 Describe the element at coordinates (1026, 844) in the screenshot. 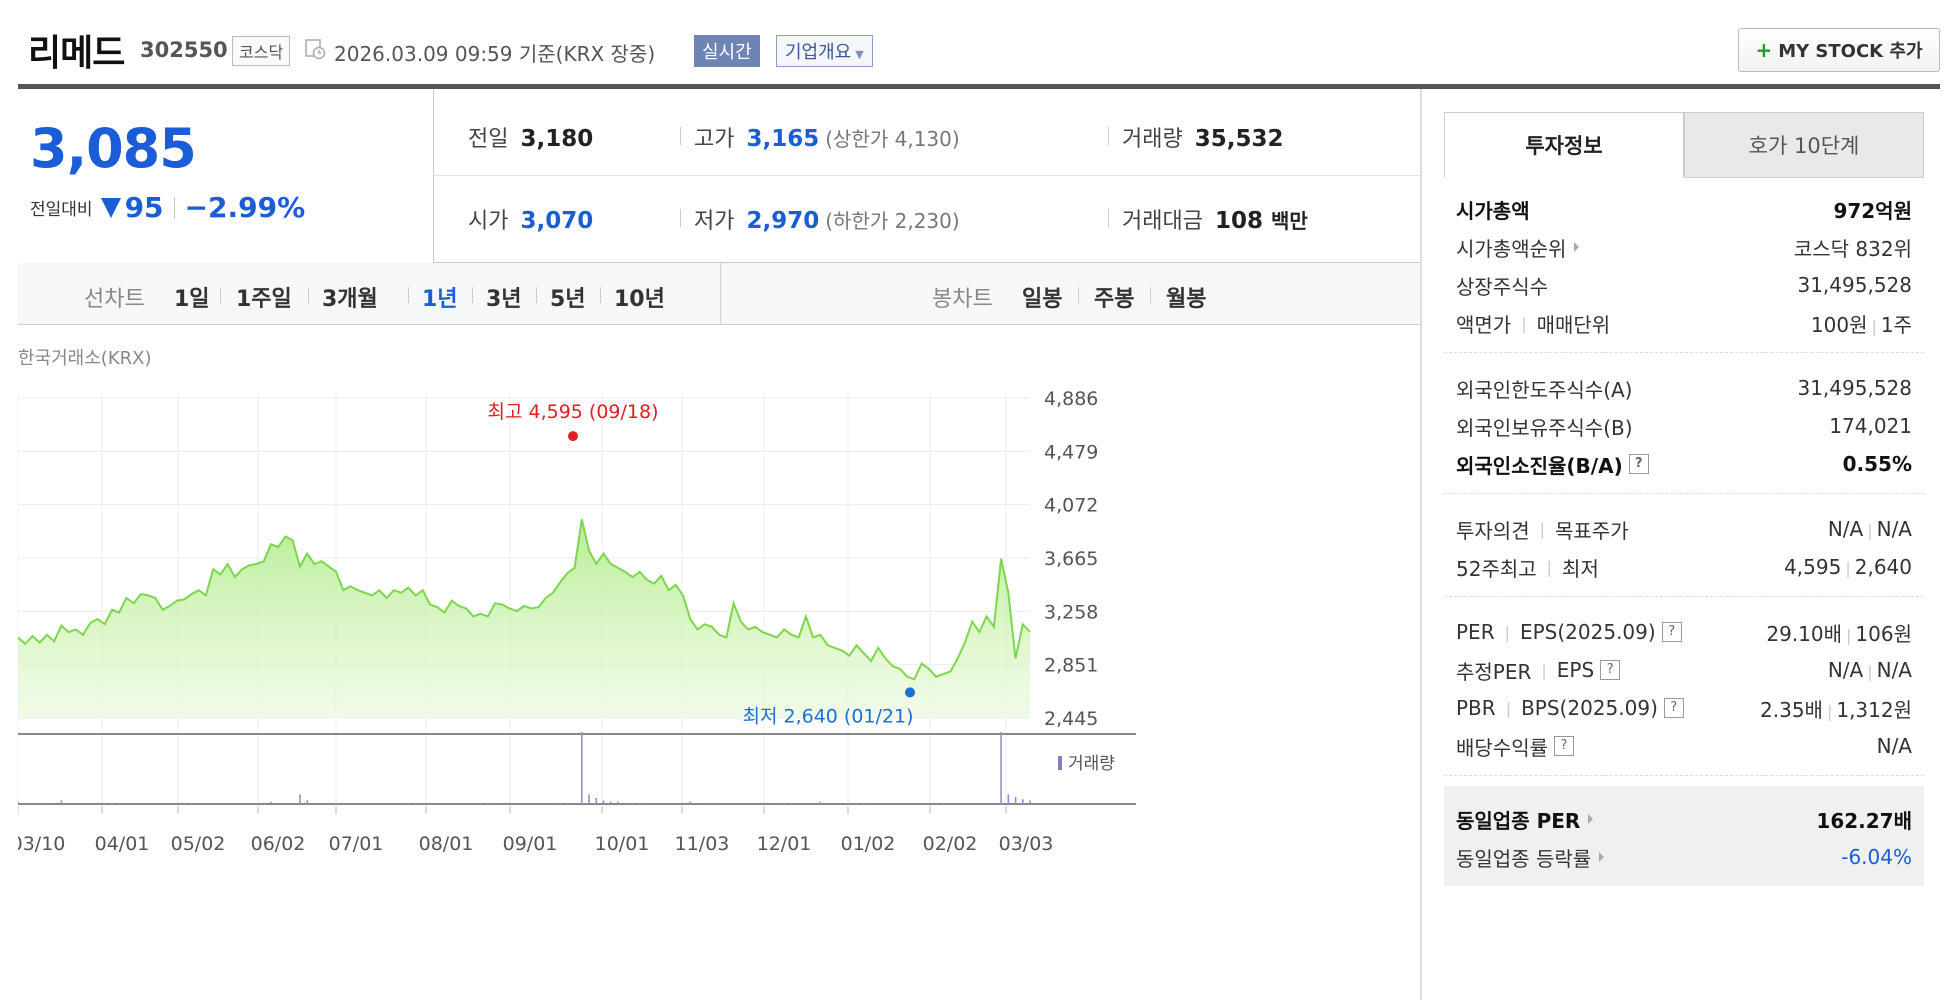

I see `x-tick-label: 03/03` at that location.